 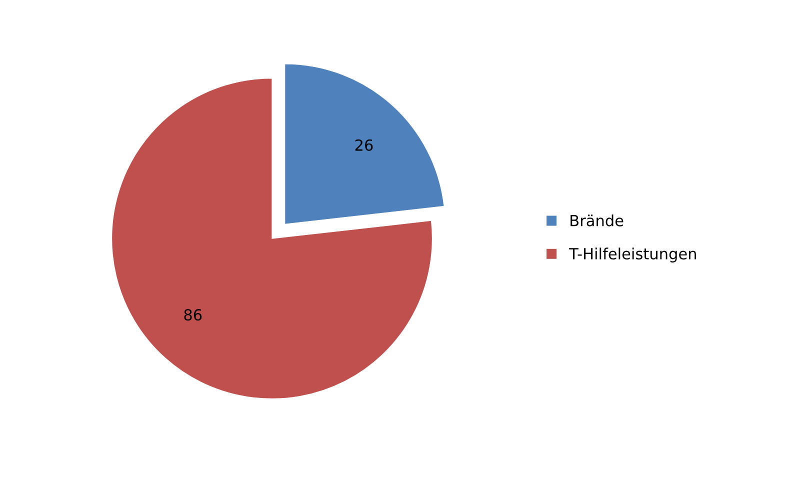 I want to click on legend-label: T-Hilfeleistungen, so click(x=632, y=255).